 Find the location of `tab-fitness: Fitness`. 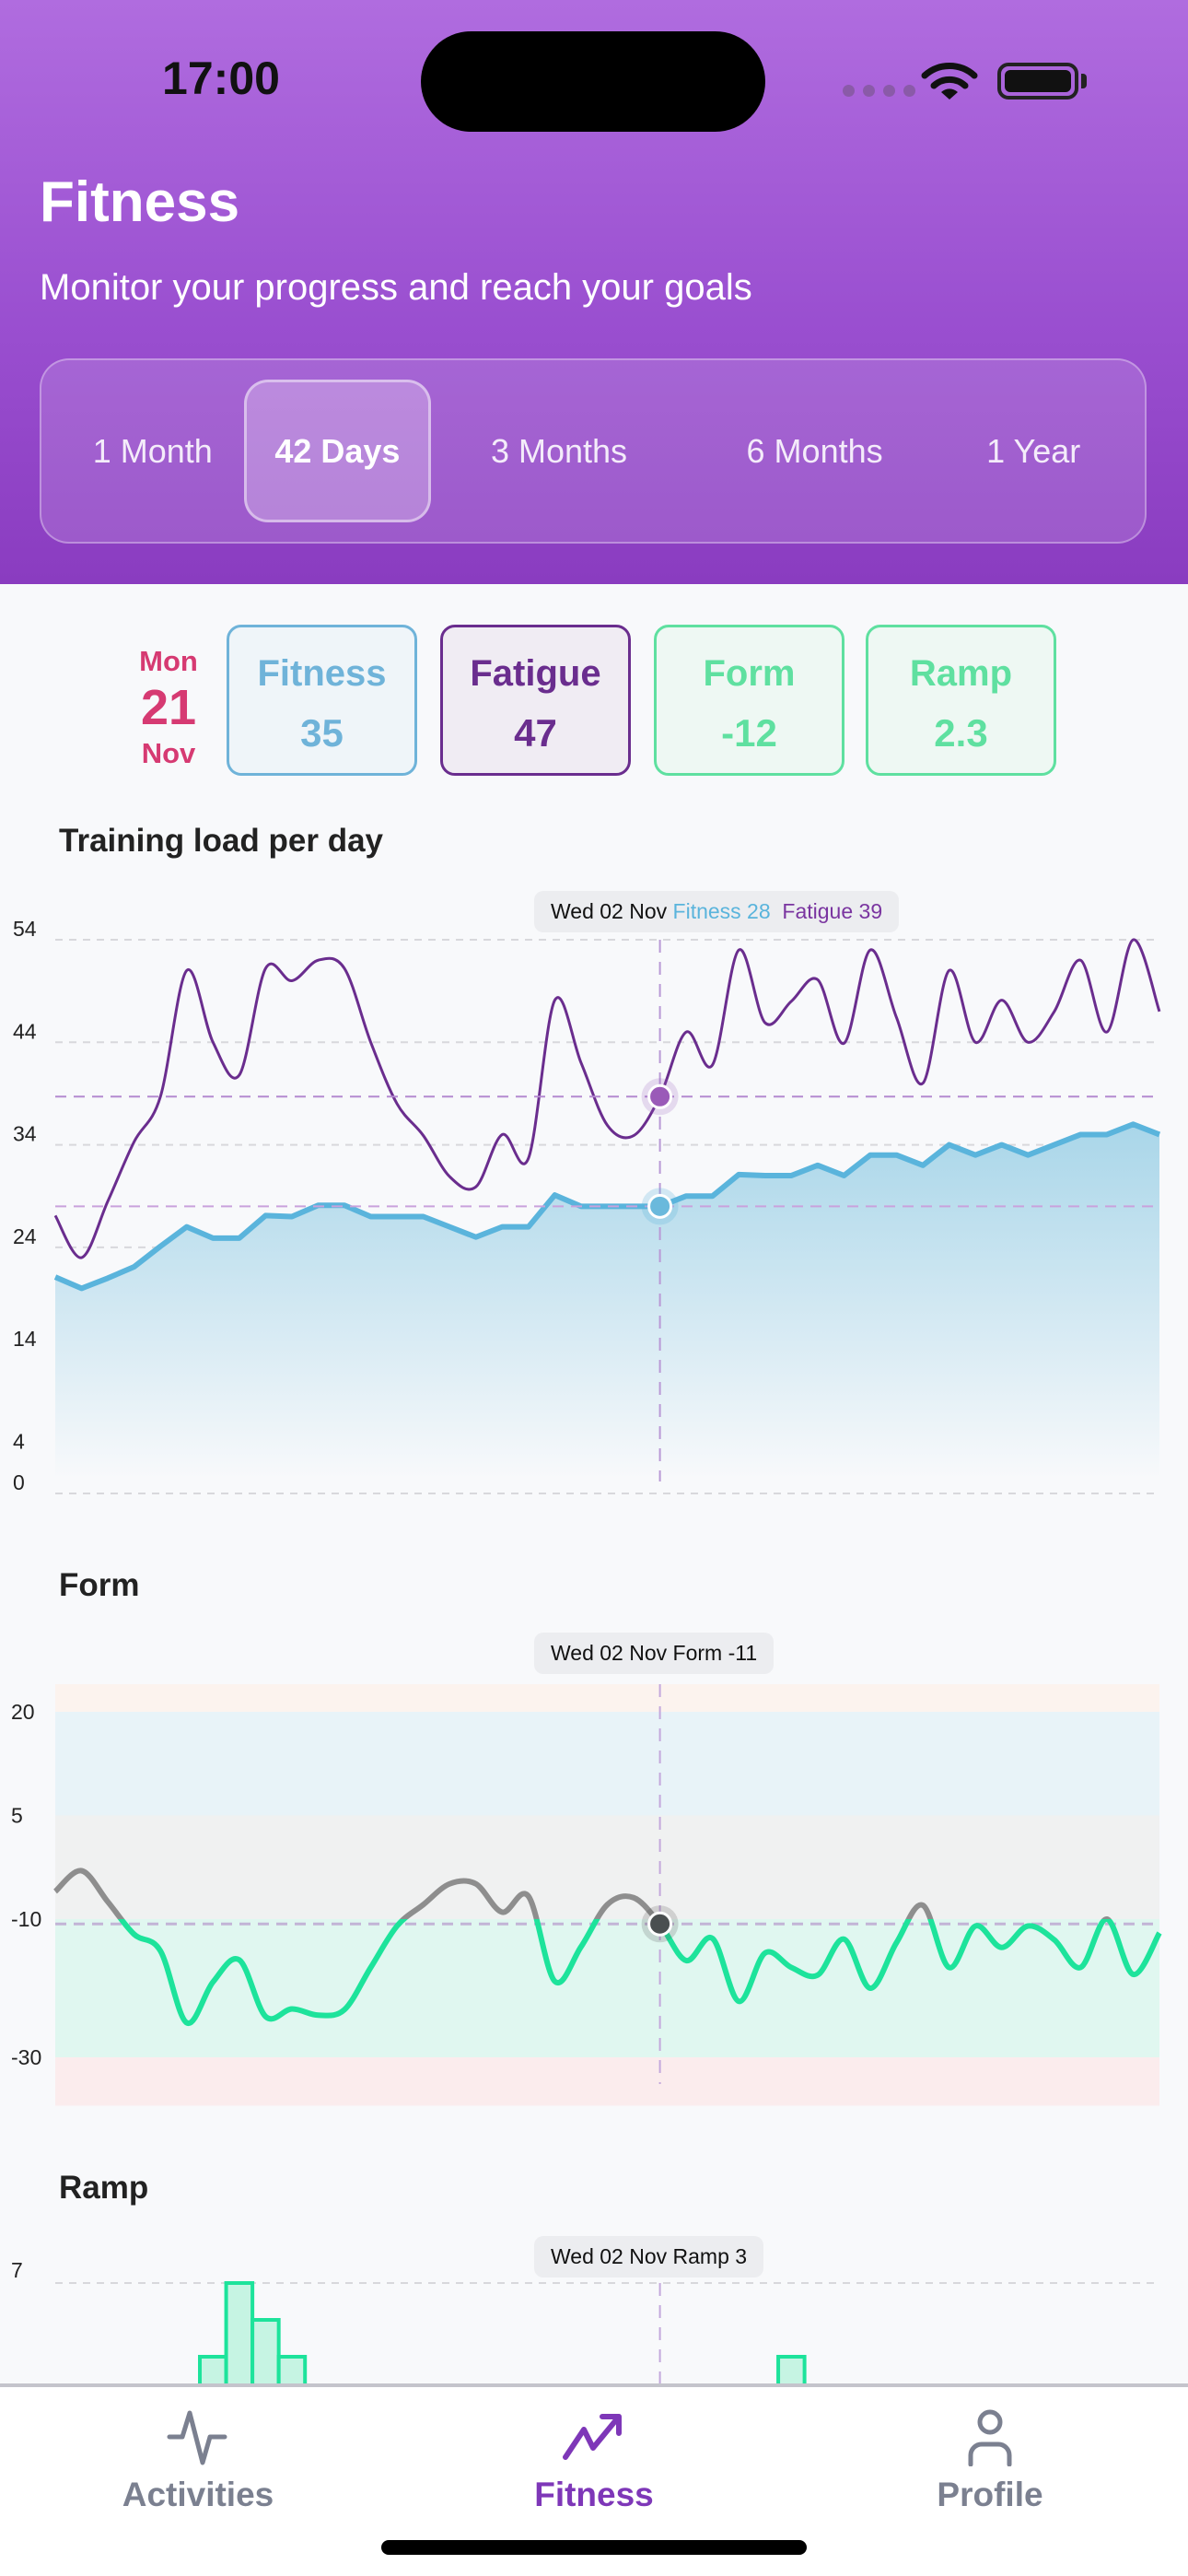

tab-fitness: Fitness is located at coordinates (594, 2460).